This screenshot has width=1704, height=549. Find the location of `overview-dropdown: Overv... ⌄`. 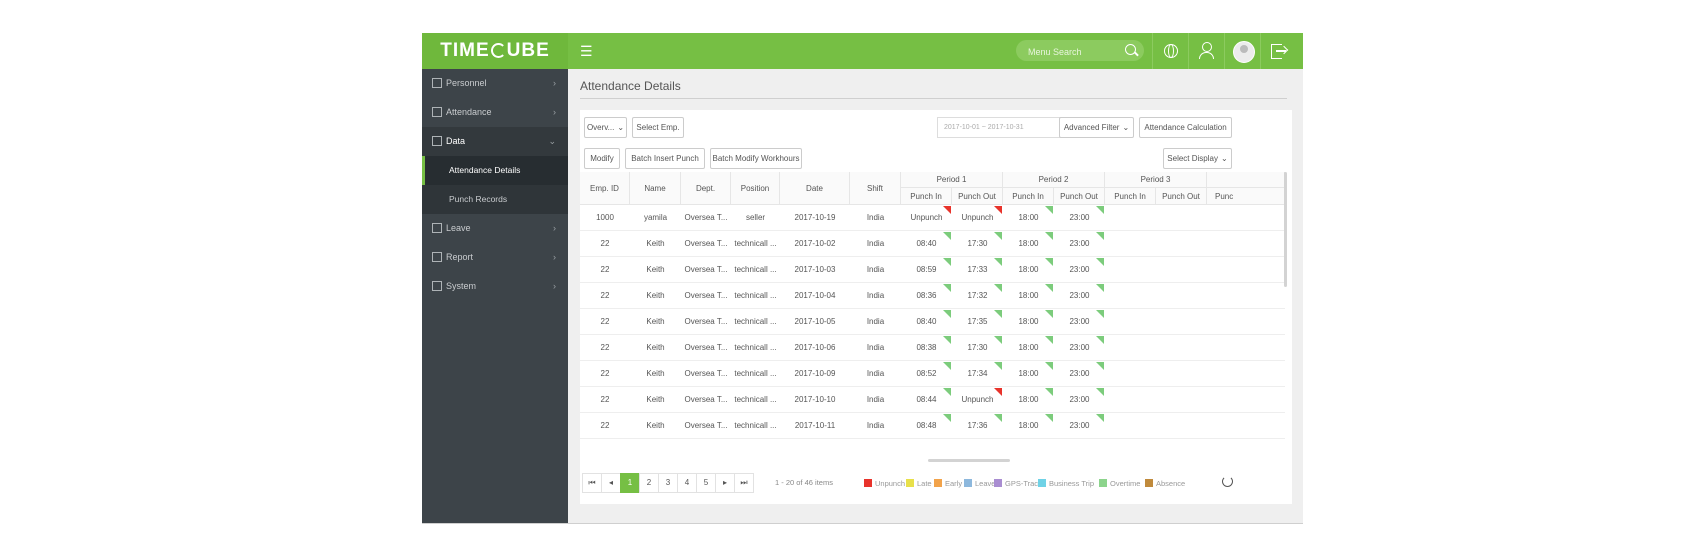

overview-dropdown: Overv... ⌄ is located at coordinates (605, 127).